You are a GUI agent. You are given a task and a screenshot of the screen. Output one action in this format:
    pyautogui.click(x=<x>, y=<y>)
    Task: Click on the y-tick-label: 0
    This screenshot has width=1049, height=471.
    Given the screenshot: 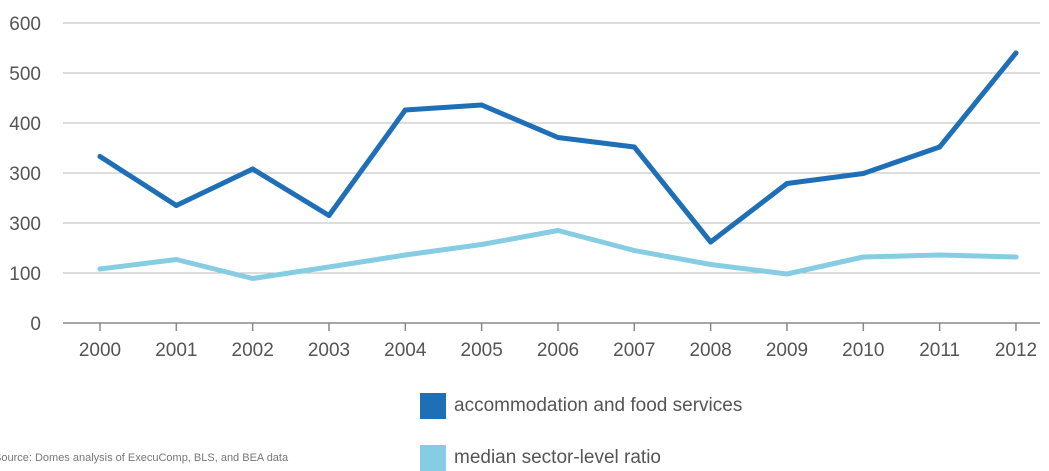 What is the action you would take?
    pyautogui.click(x=35, y=324)
    